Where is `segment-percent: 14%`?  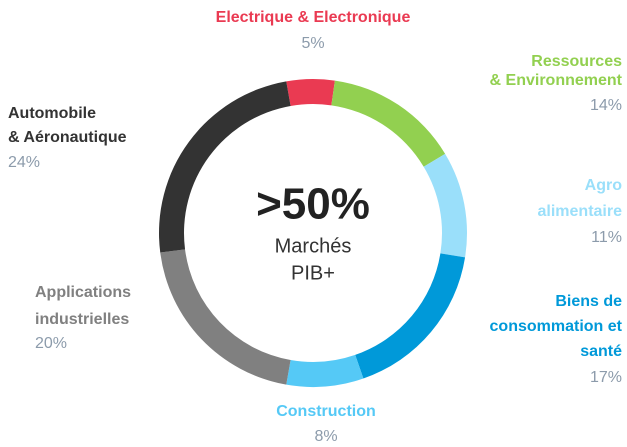 segment-percent: 14% is located at coordinates (606, 105).